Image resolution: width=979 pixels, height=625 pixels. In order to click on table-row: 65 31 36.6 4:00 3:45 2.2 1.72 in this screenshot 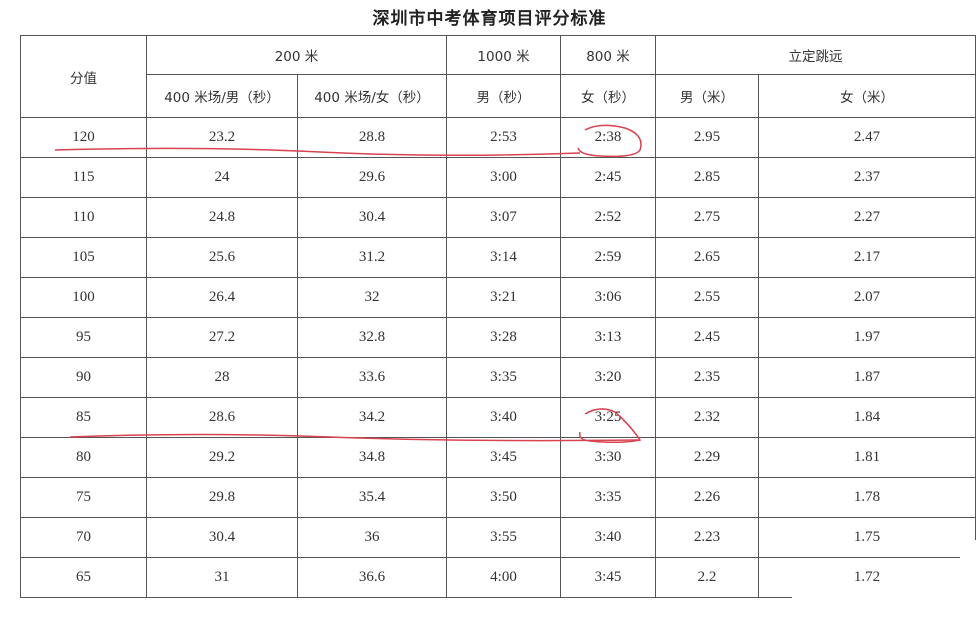, I will do `click(498, 577)`.